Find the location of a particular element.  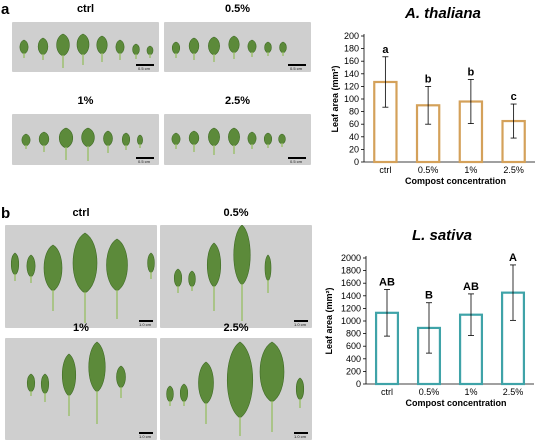

y-tick-label: 80 is located at coordinates (354, 112).